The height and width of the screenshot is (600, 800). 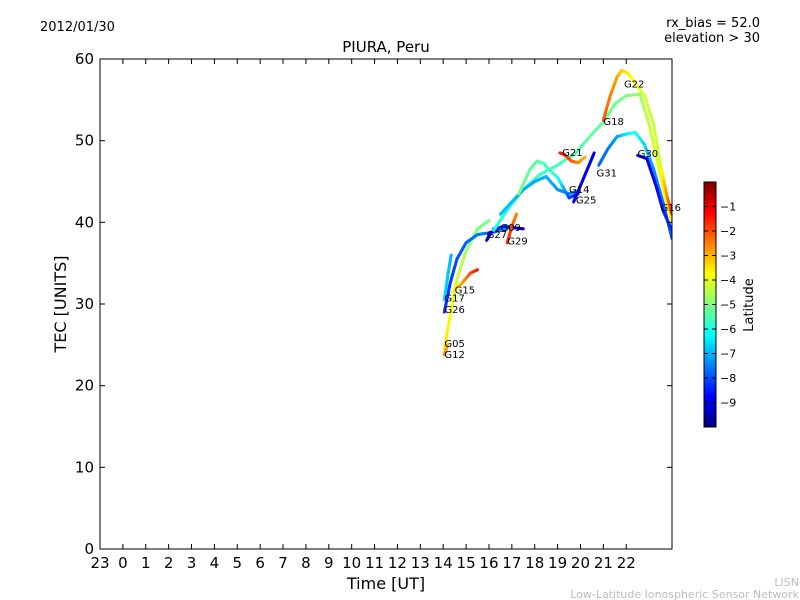 What do you see at coordinates (306, 563) in the screenshot?
I see `x-tick-label: 8` at bounding box center [306, 563].